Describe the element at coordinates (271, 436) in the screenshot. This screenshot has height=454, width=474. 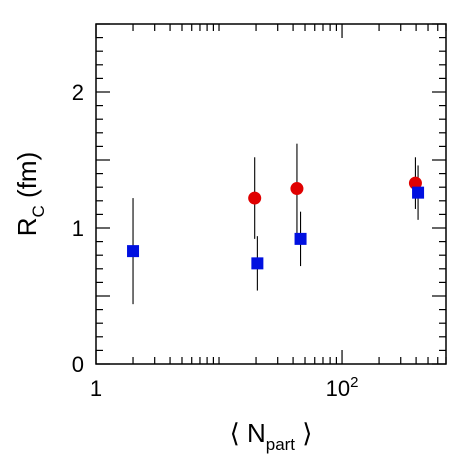
I see `x-axis-title: ⟨ Npart ⟩` at that location.